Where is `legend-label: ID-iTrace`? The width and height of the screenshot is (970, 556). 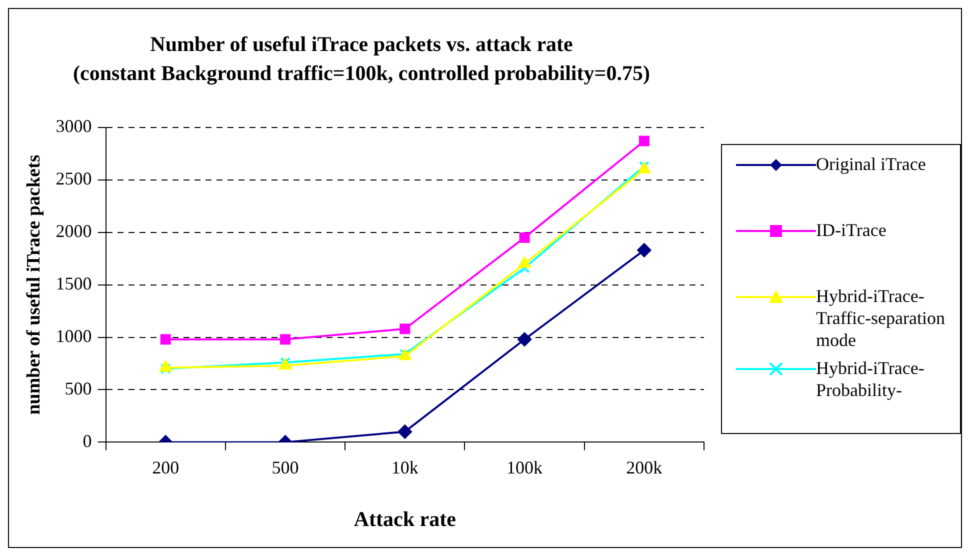 legend-label: ID-iTrace is located at coordinates (851, 230).